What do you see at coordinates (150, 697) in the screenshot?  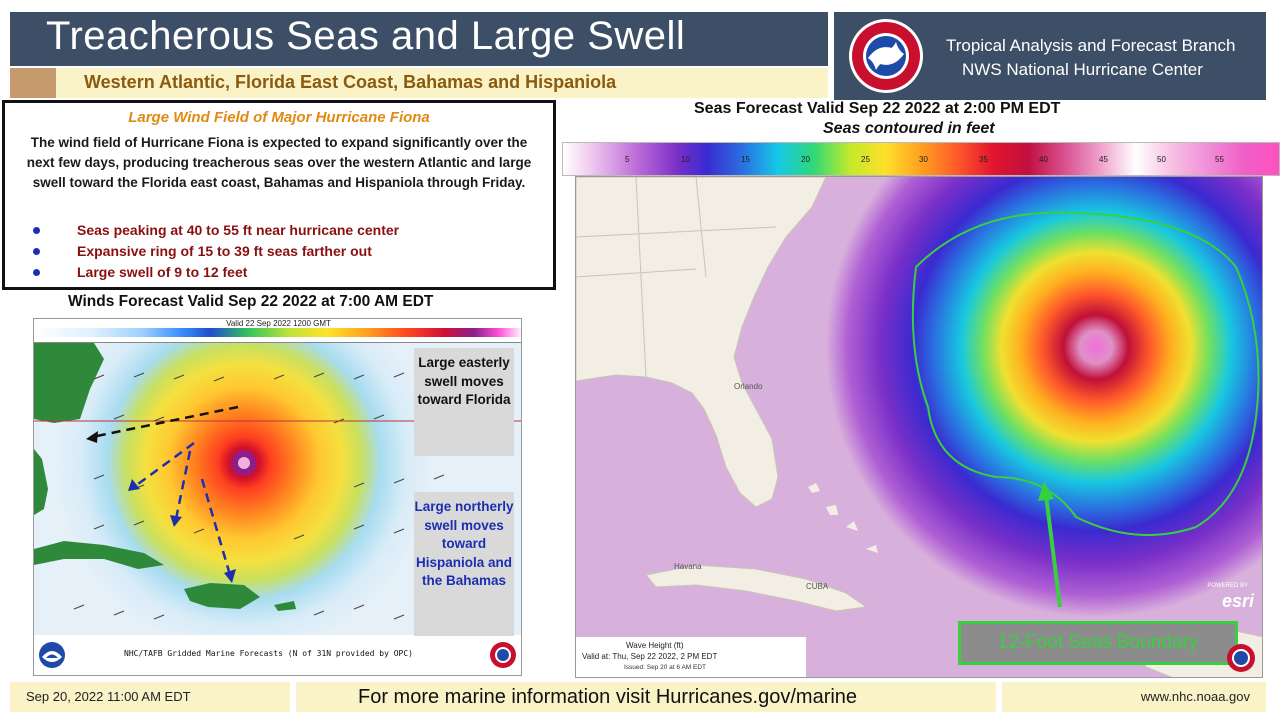 I see `footer-date: Sep 20, 2022 11:00 AM EDT` at bounding box center [150, 697].